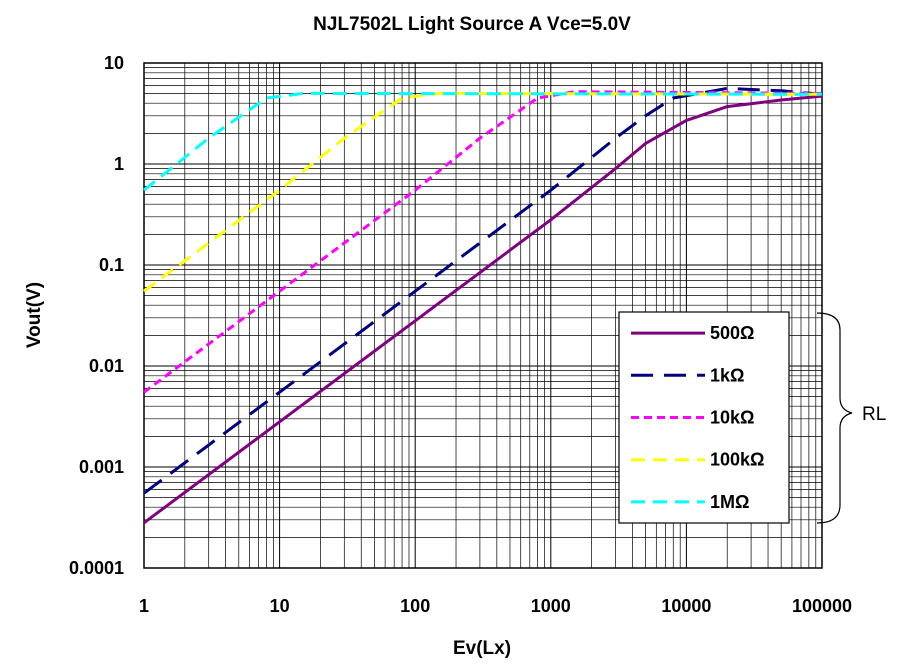 The height and width of the screenshot is (668, 910). Describe the element at coordinates (34, 315) in the screenshot. I see `y-axis-label: Vout(V)` at that location.